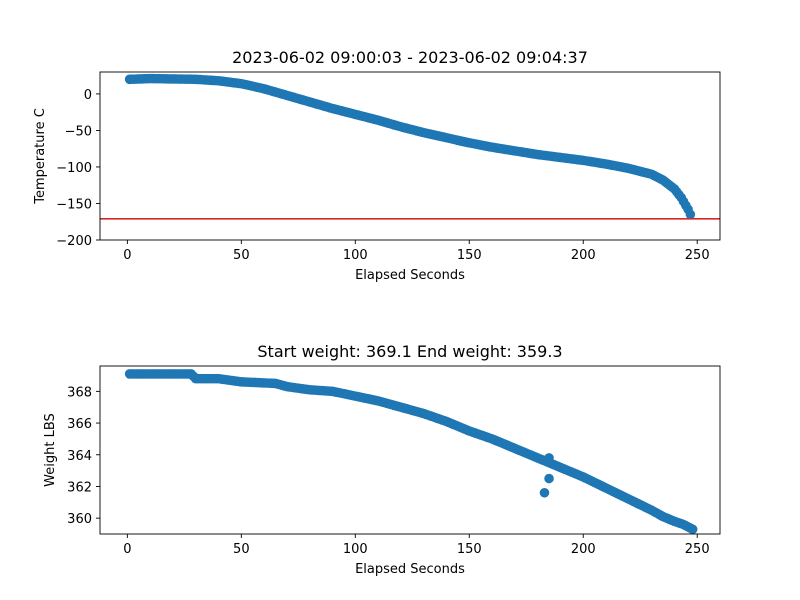 The height and width of the screenshot is (600, 800). I want to click on y-tick-label: −100, so click(74, 168).